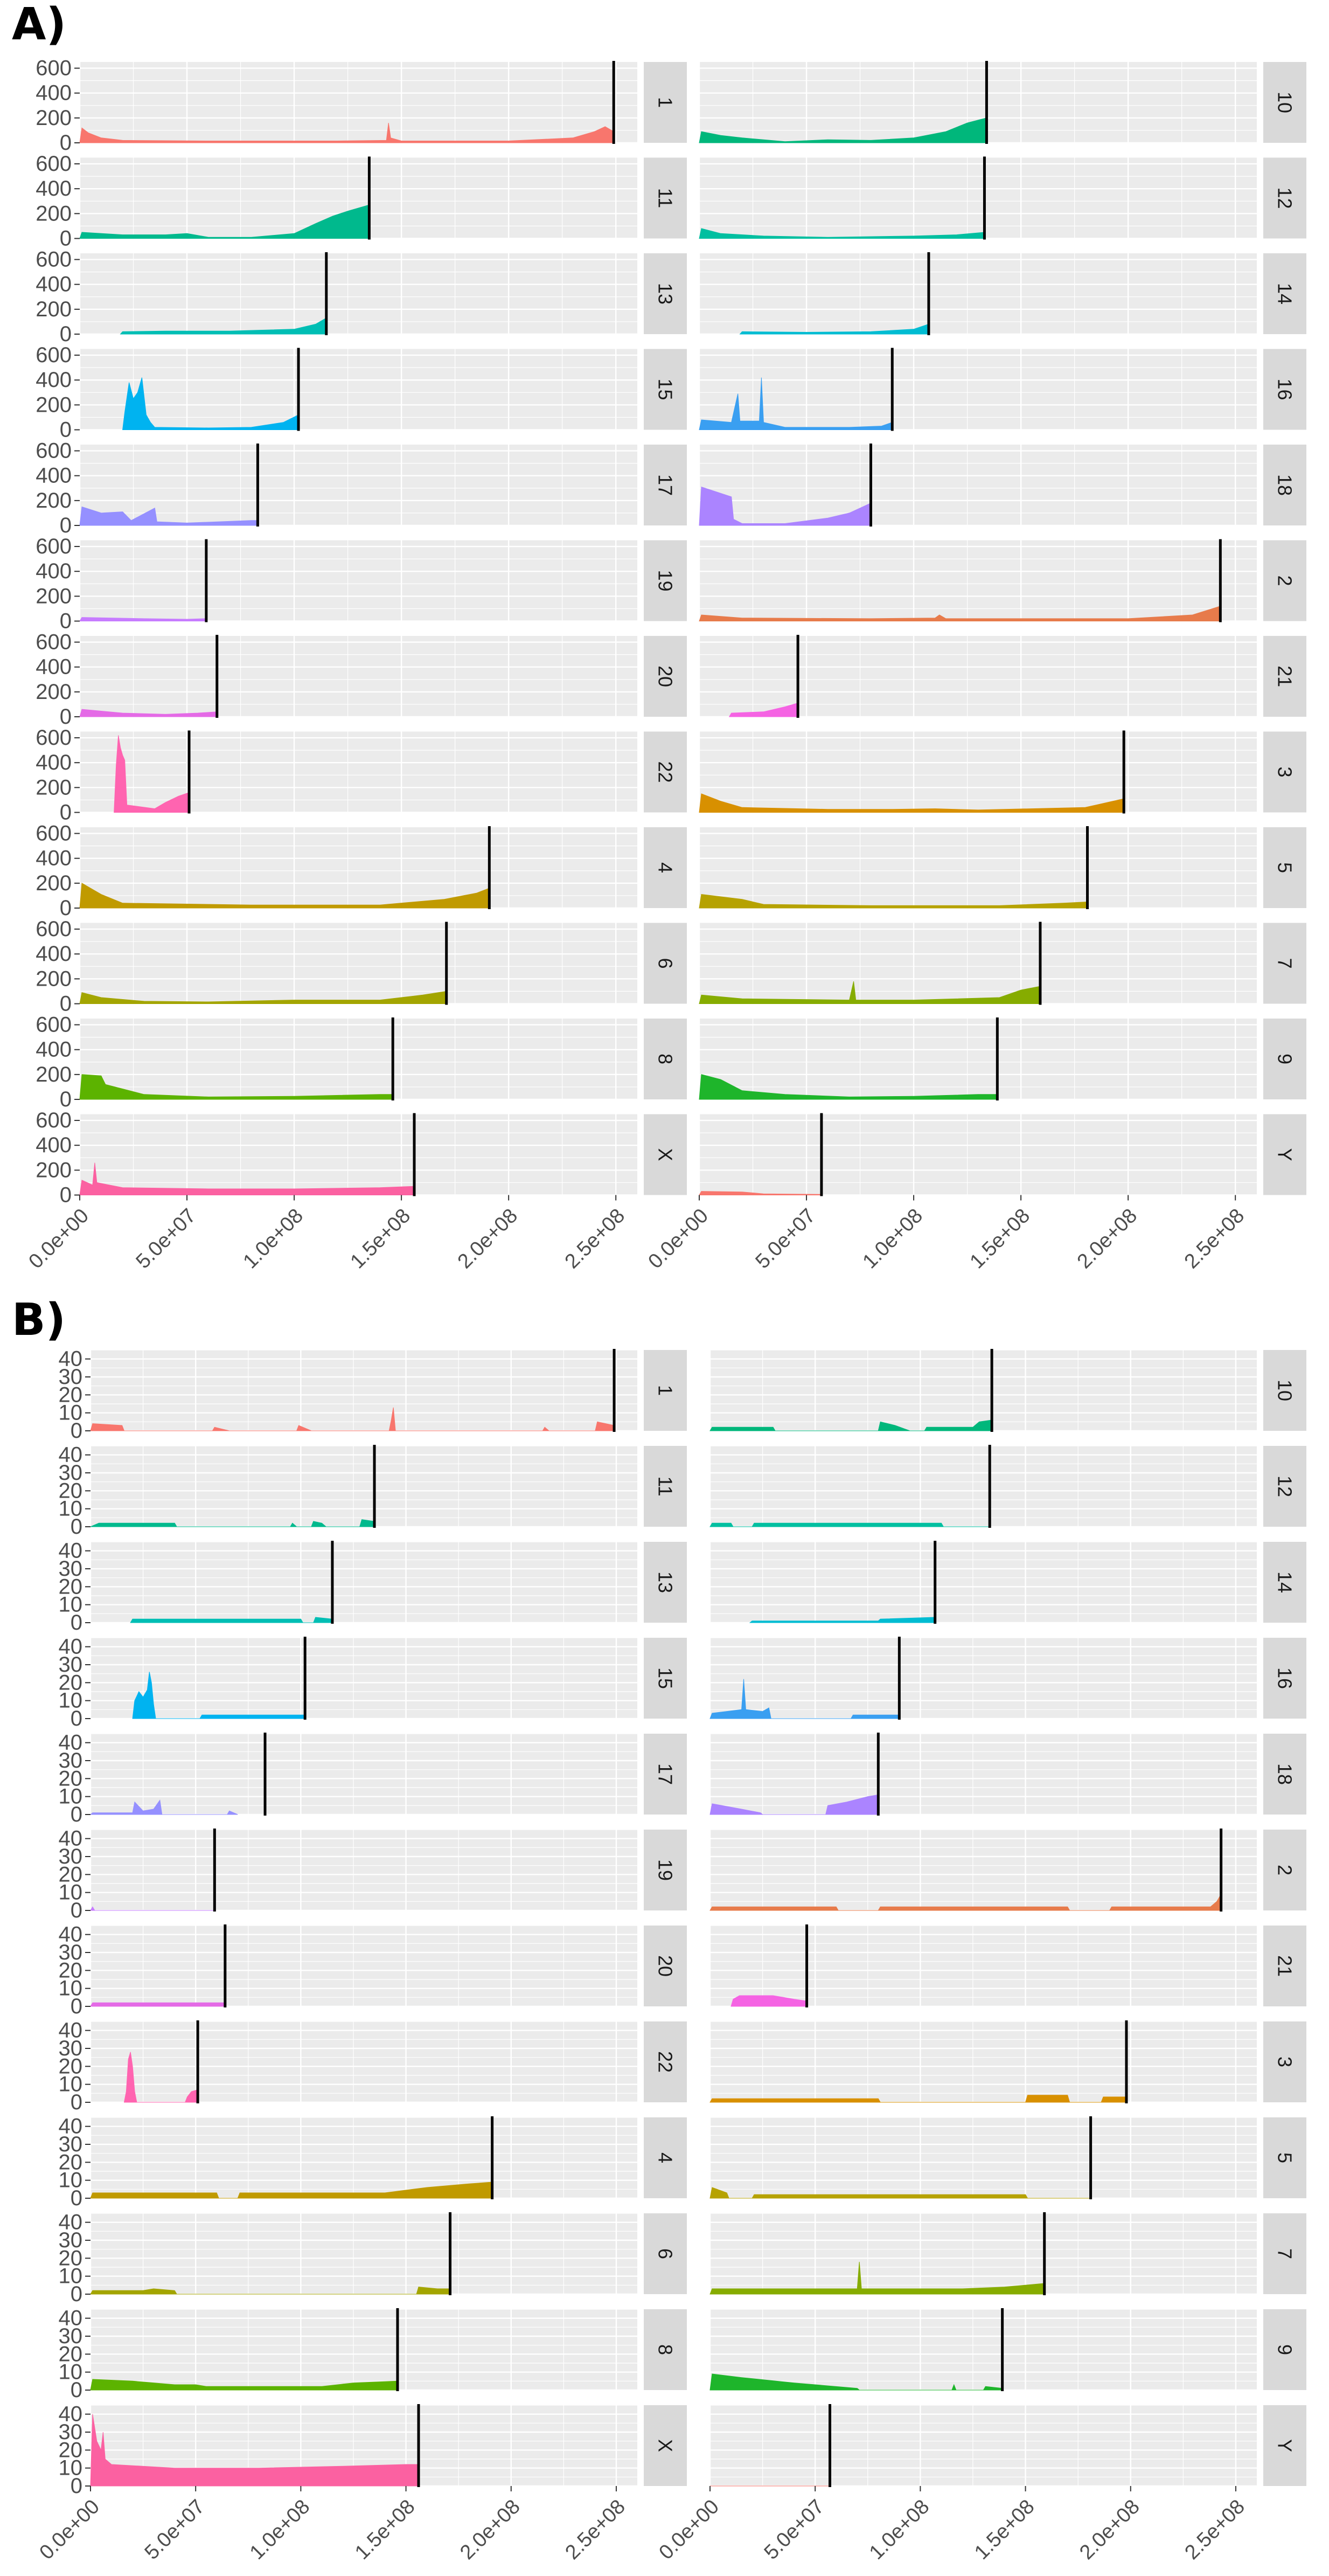 The width and height of the screenshot is (1329, 2576). What do you see at coordinates (71, 1761) in the screenshot?
I see `y-tick-label: 30` at bounding box center [71, 1761].